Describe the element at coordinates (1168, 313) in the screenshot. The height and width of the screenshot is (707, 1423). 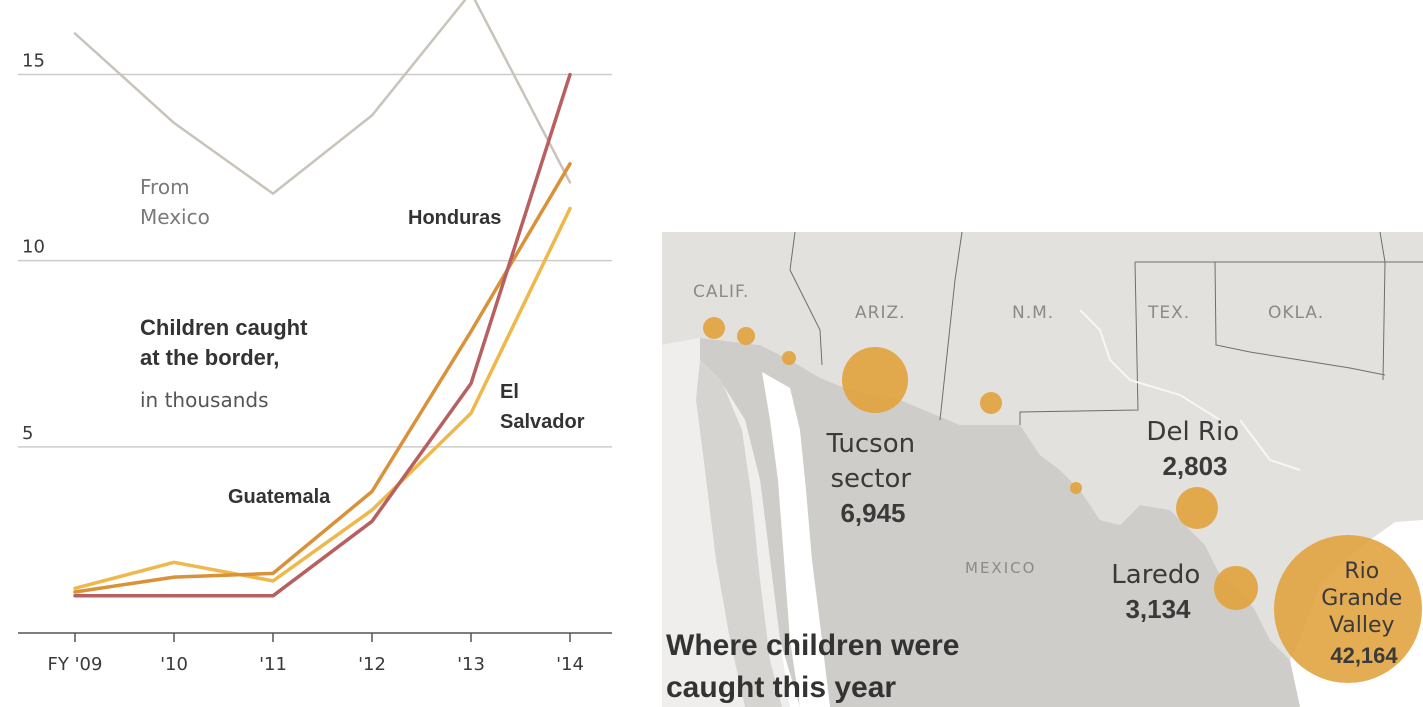
I see `label-tex: TEX.` at that location.